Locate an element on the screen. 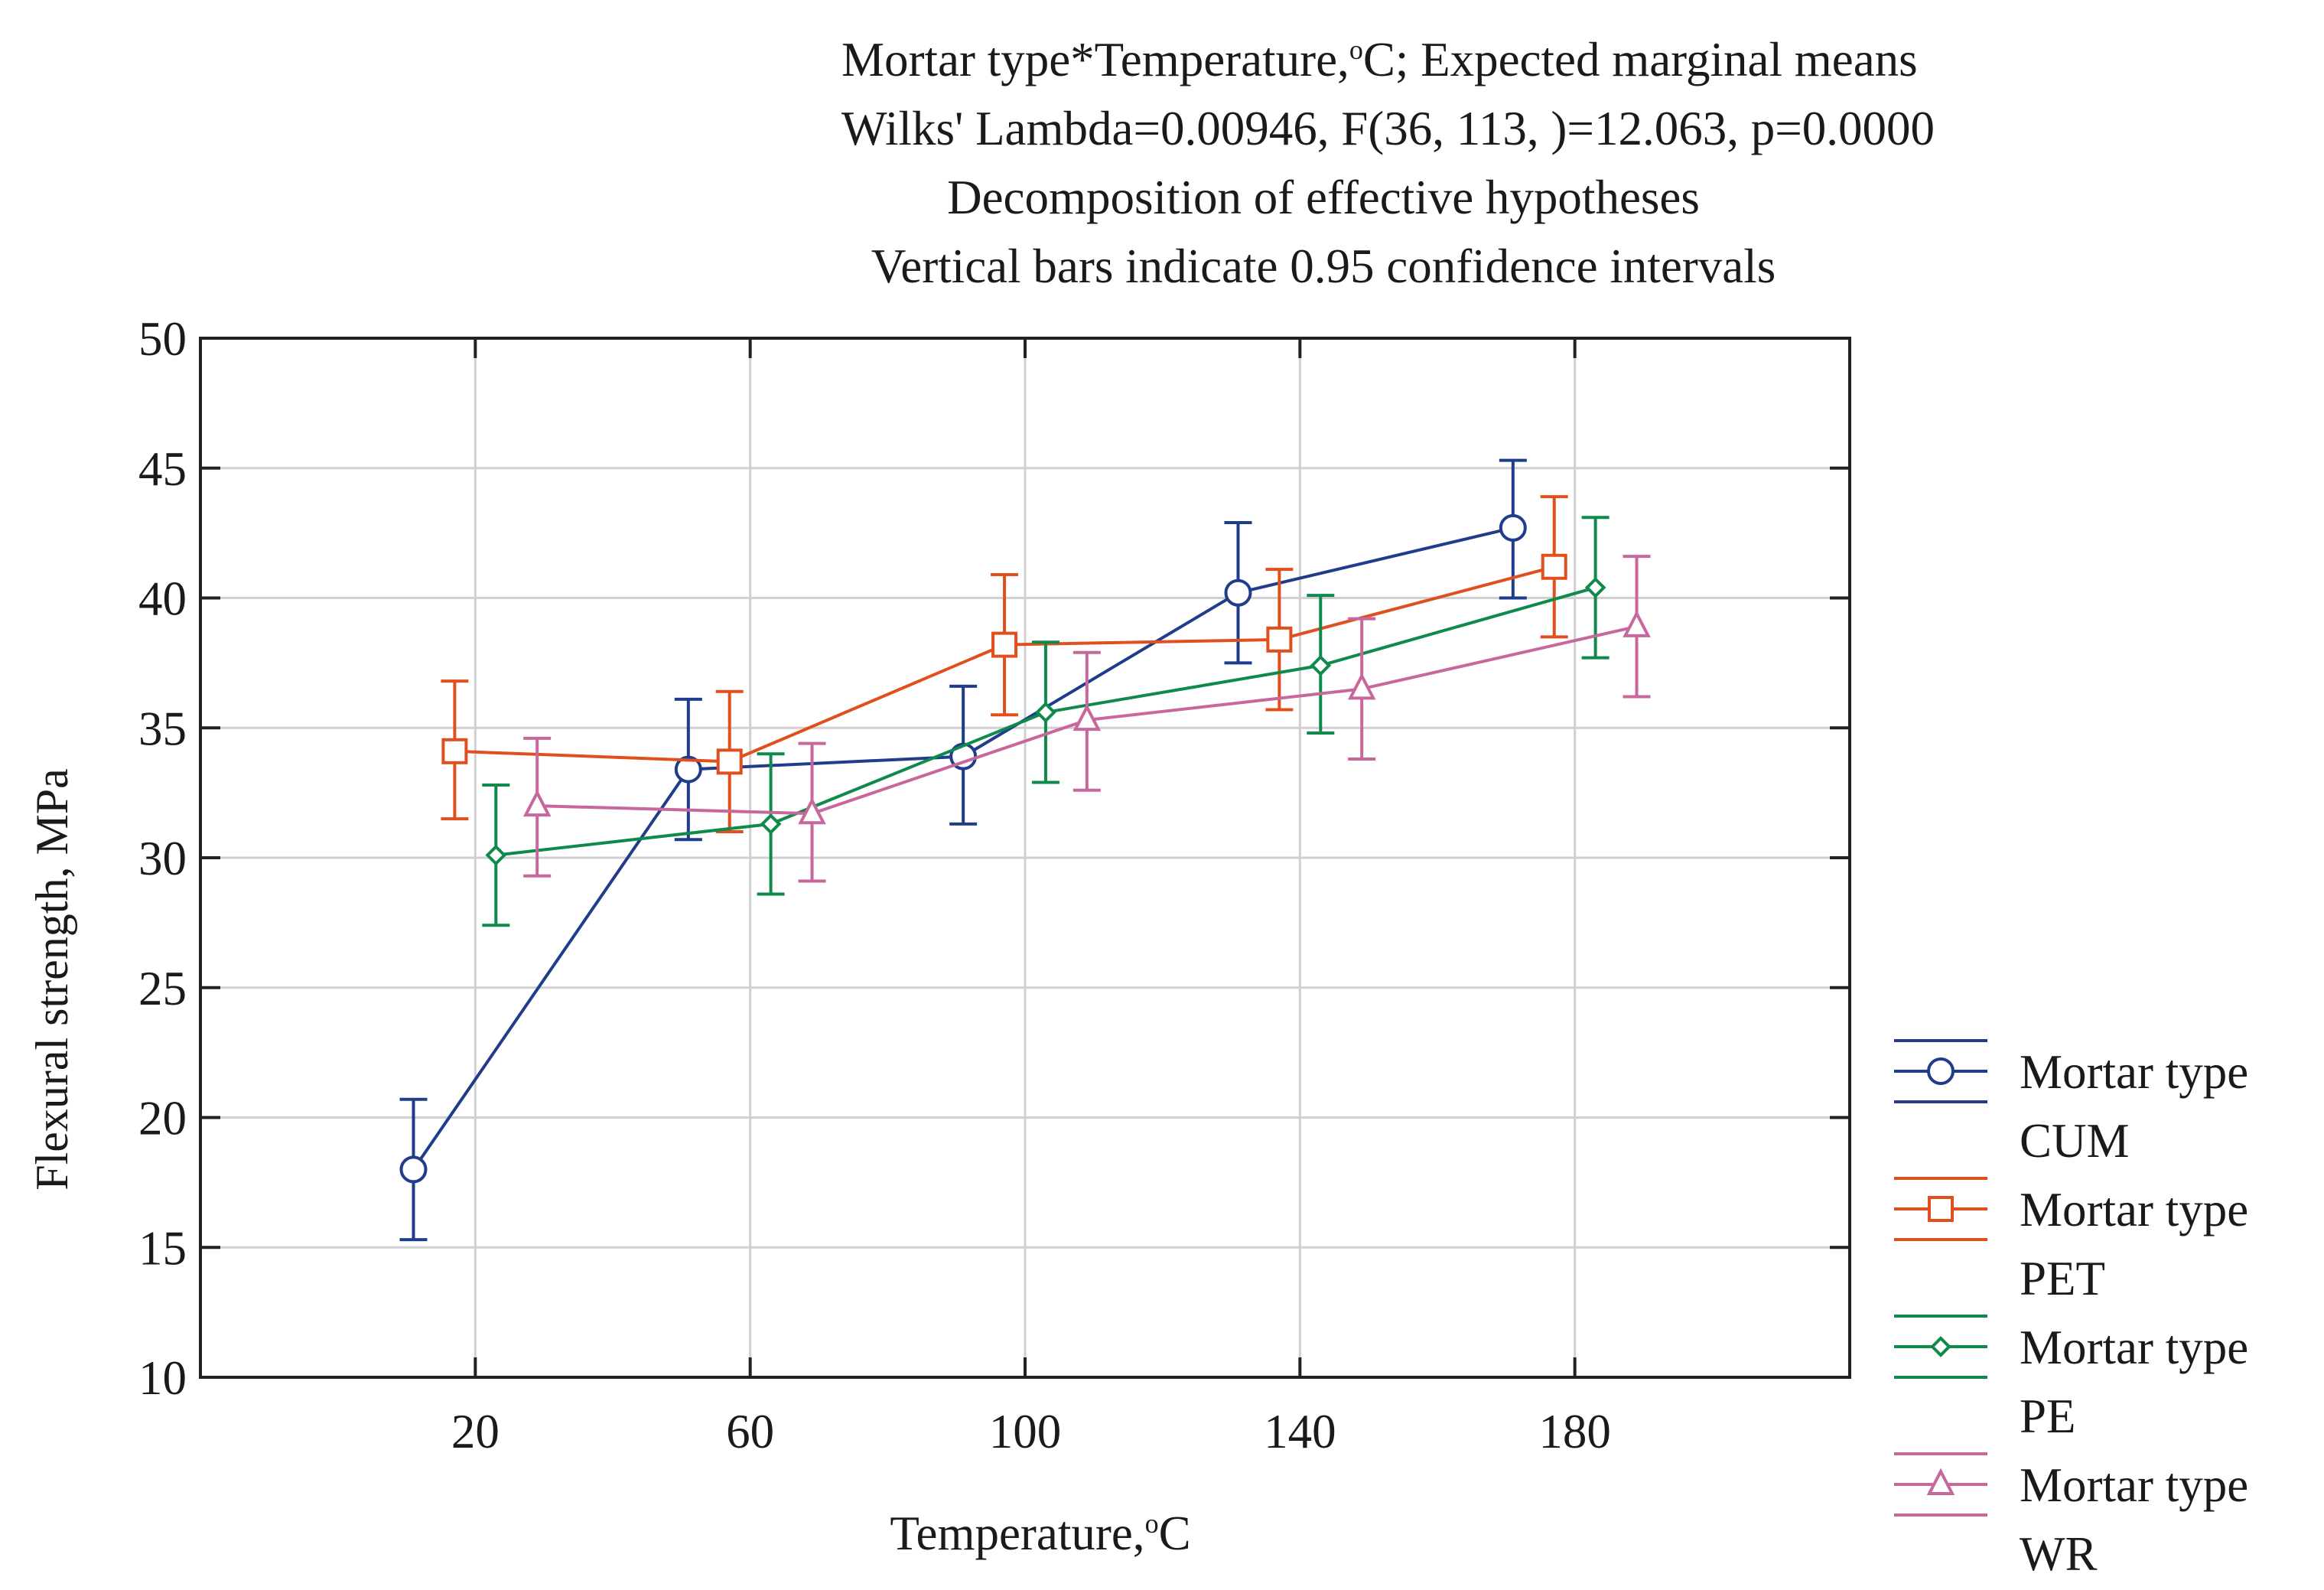  legend-sublabel: CUM is located at coordinates (2075, 1141).